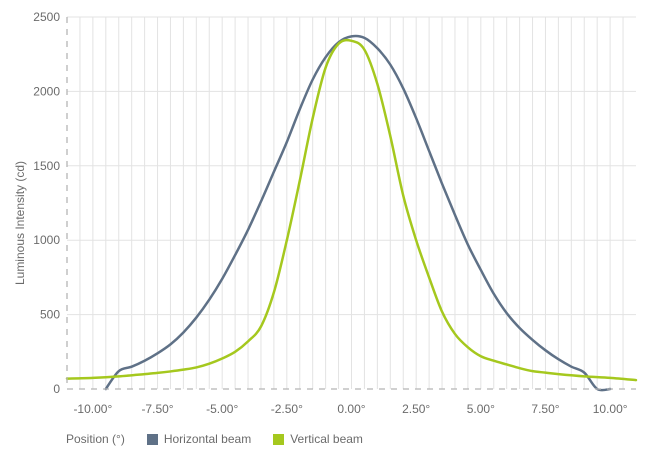 Image resolution: width=645 pixels, height=453 pixels. What do you see at coordinates (222, 409) in the screenshot?
I see `x-tick-label: -5.00°` at bounding box center [222, 409].